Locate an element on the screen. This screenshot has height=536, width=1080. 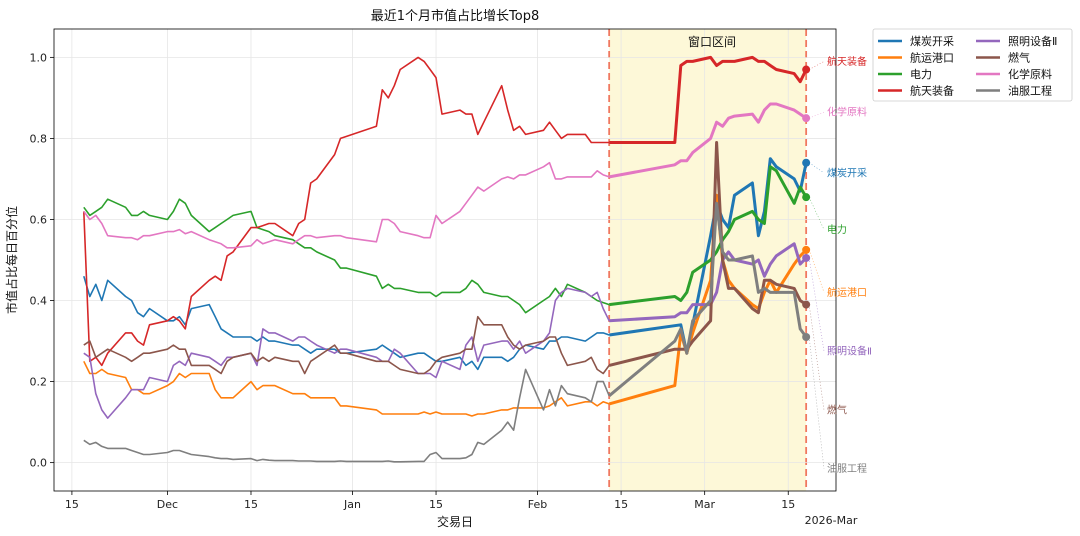
x-axis-offset-label: 2026-Mar is located at coordinates (831, 520).